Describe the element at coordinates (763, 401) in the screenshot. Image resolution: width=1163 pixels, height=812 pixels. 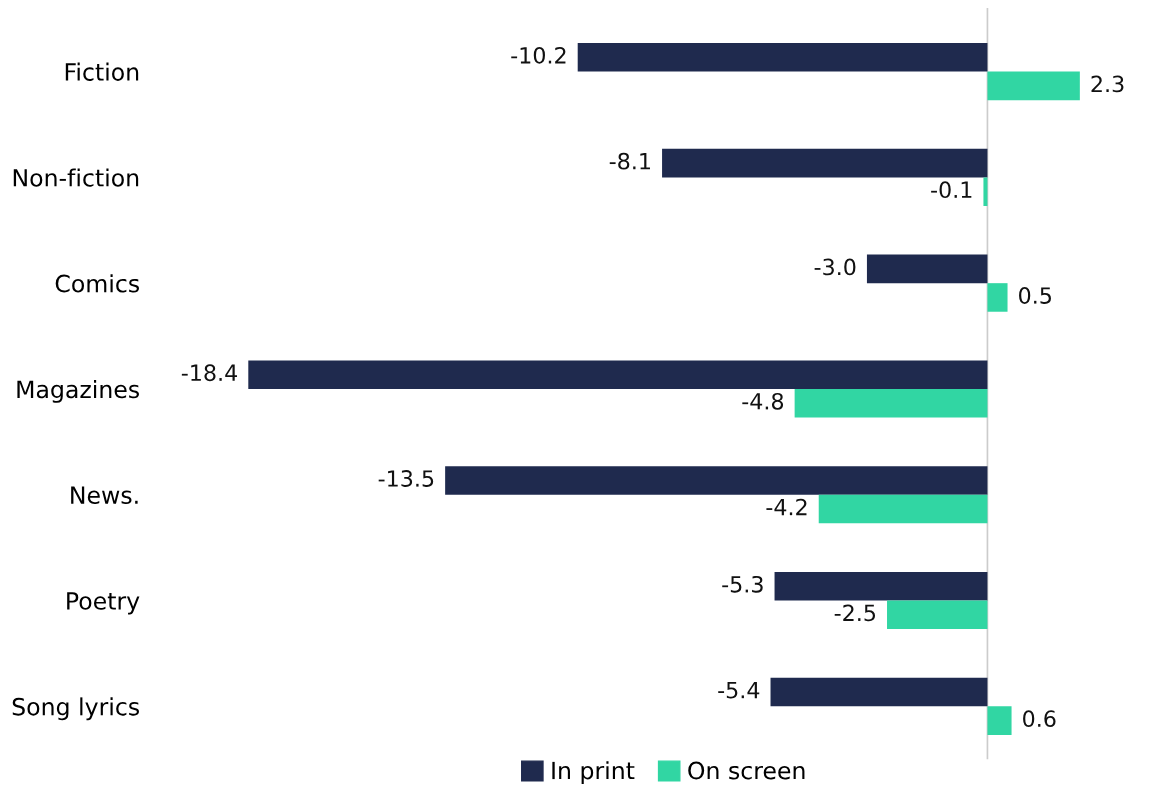
I see `data-label: -4.8` at that location.